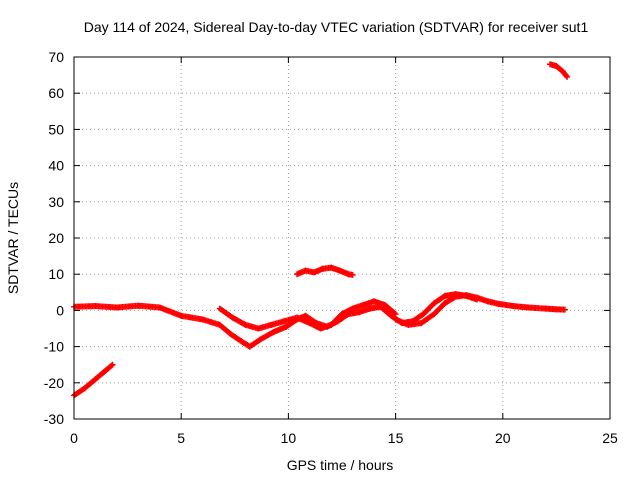 This screenshot has width=640, height=480. I want to click on y-tick-label: -10, so click(54, 347).